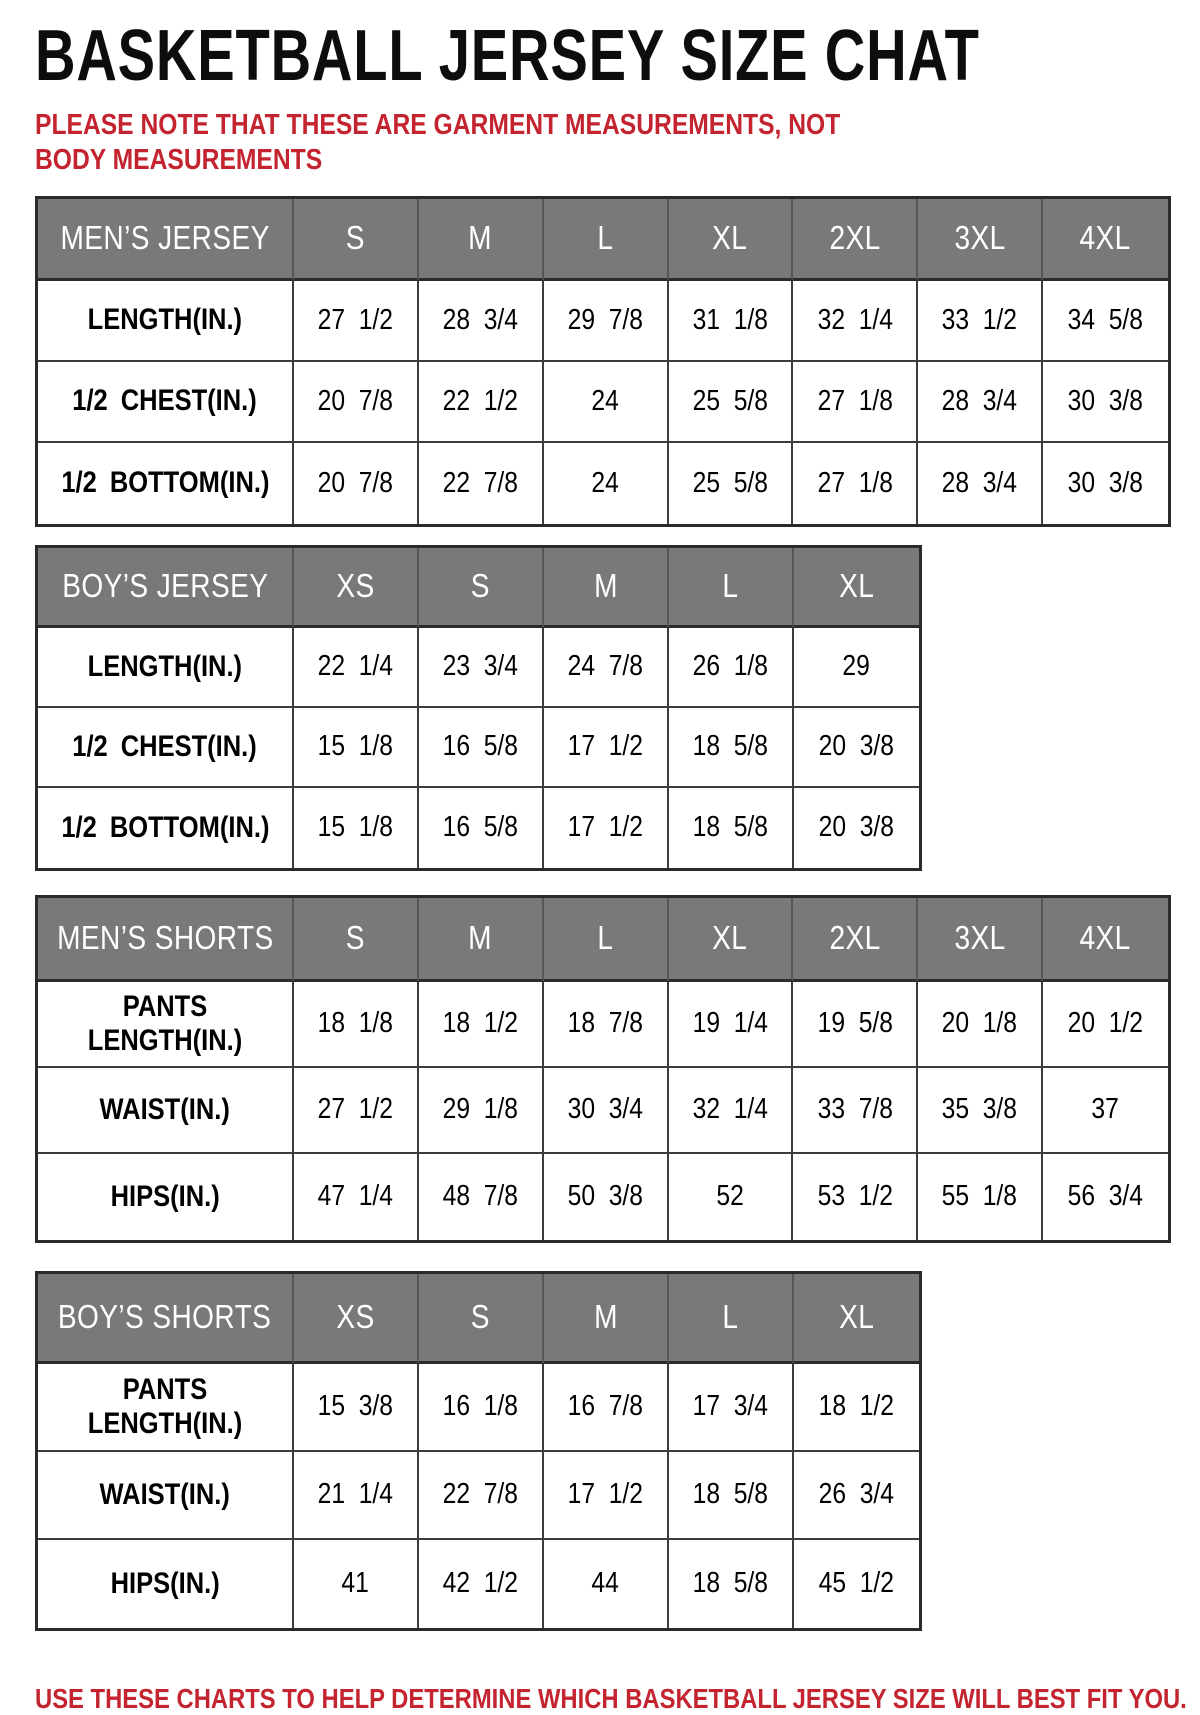 This screenshot has width=1200, height=1715. What do you see at coordinates (356, 1024) in the screenshot?
I see `value-cell: 18 1/8` at bounding box center [356, 1024].